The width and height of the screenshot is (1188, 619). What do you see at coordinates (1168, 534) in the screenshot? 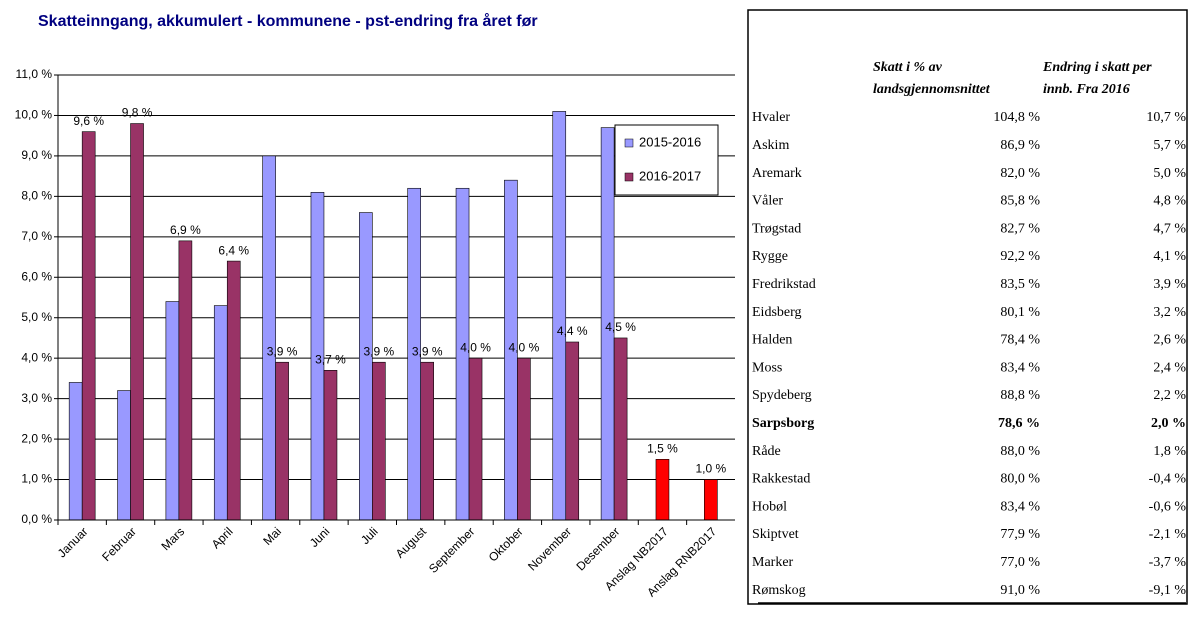
I see `table-cell: -2,1 %` at bounding box center [1168, 534].